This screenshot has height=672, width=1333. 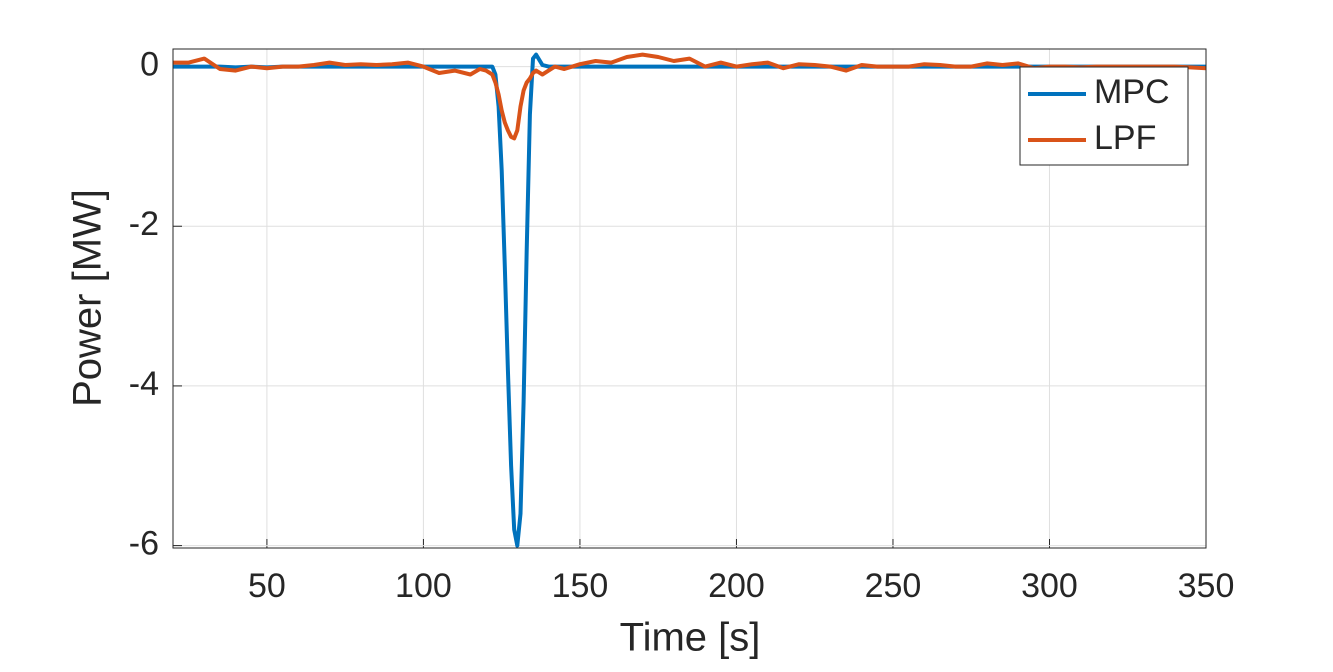 I want to click on x-tick-label: 50, so click(x=267, y=586).